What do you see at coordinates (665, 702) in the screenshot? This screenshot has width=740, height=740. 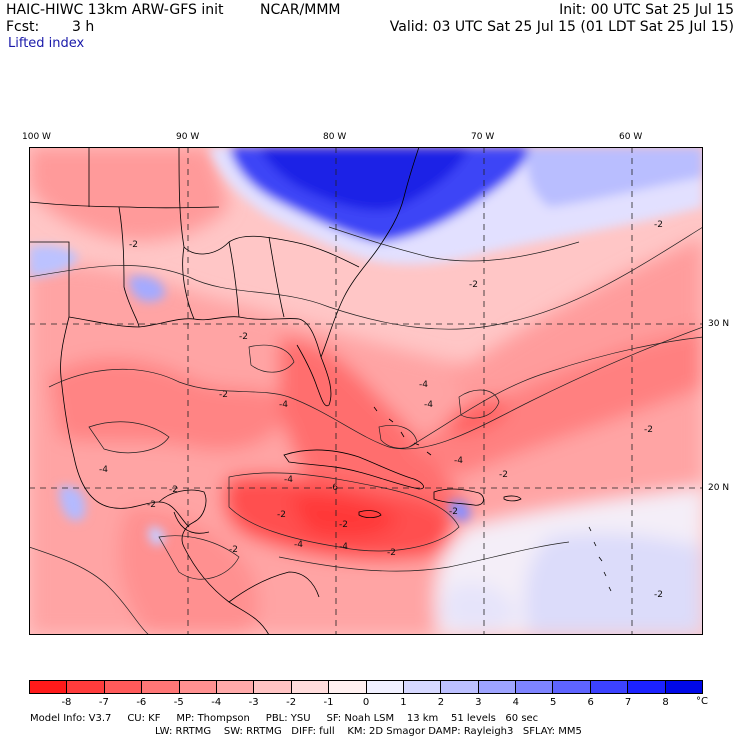 I see `colorbar-tick-label: 8` at bounding box center [665, 702].